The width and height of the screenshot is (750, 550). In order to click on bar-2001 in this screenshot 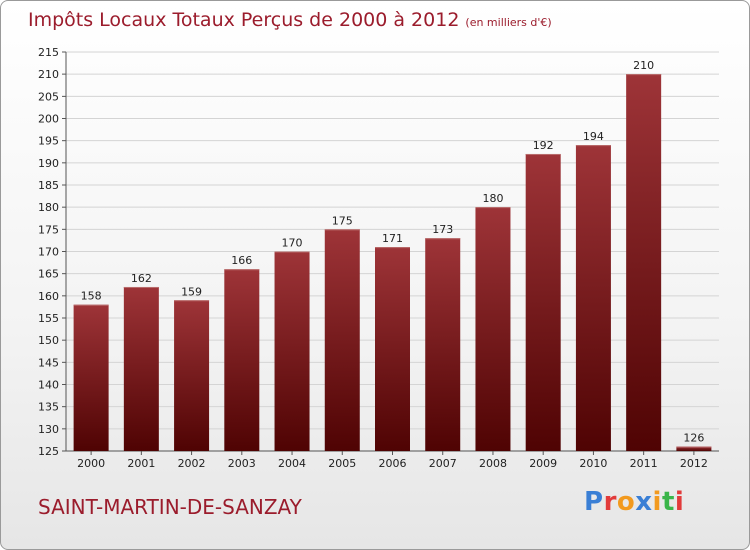, I will do `click(141, 368)`.